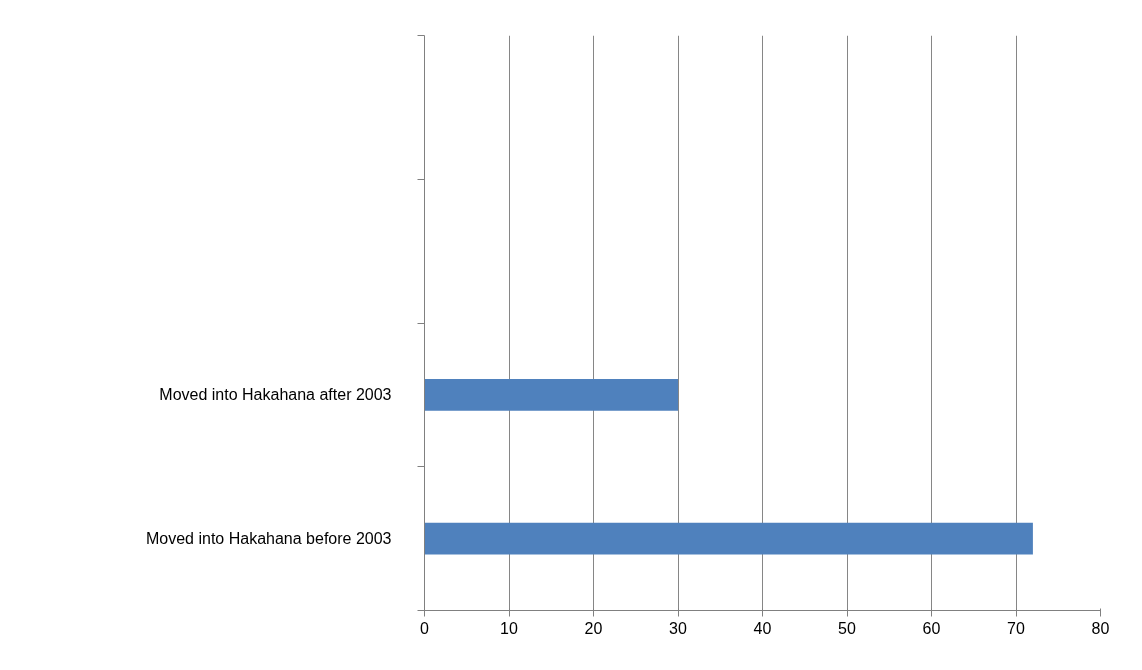 The height and width of the screenshot is (670, 1142). Describe the element at coordinates (509, 628) in the screenshot. I see `x-tick-label: 10` at that location.